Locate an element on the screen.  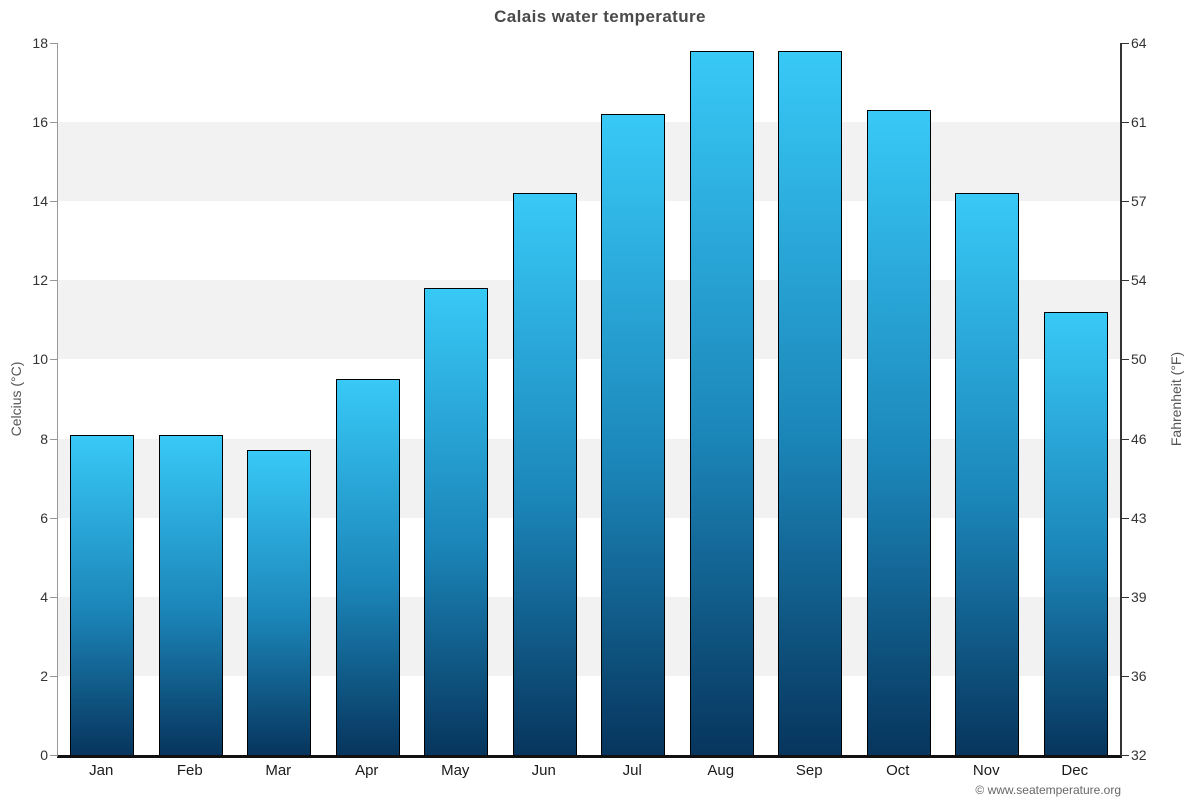
celsius-tick-label: 12 is located at coordinates (40, 280).